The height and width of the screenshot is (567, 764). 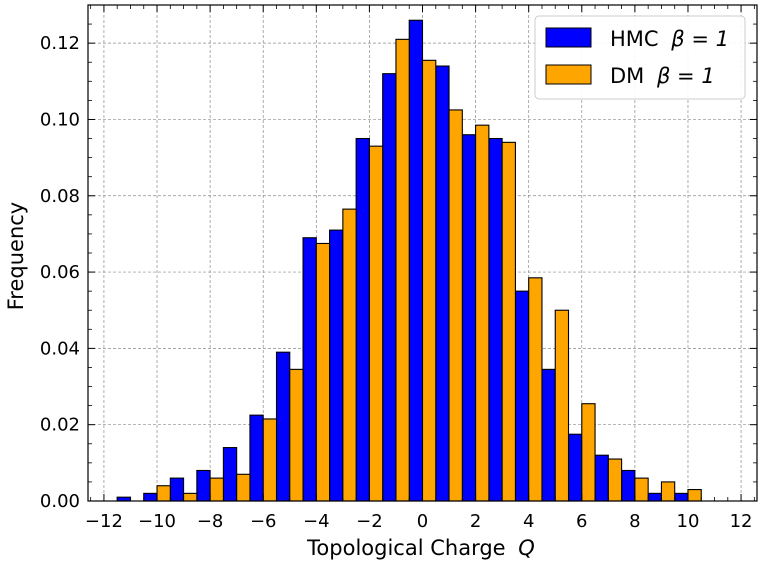 What do you see at coordinates (60, 348) in the screenshot?
I see `y-tick-label: 0.04` at bounding box center [60, 348].